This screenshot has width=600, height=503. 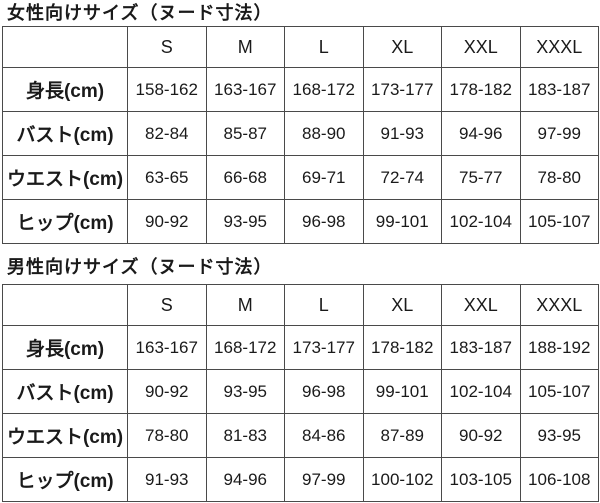 What do you see at coordinates (481, 479) in the screenshot?
I see `size-value-cell: 103-105` at bounding box center [481, 479].